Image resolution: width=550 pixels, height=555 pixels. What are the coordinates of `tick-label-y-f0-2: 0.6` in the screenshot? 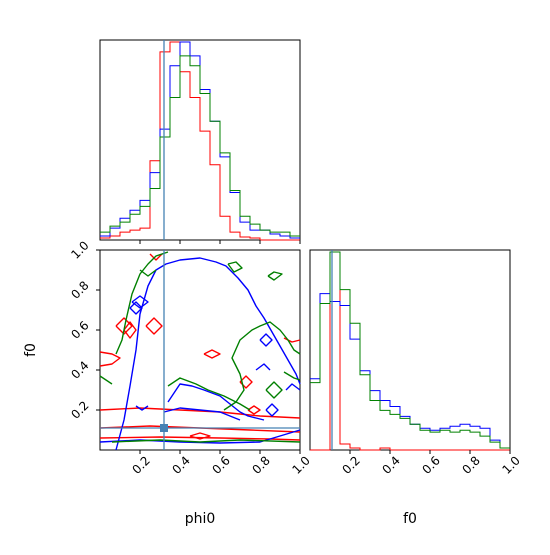 It's located at (79, 329).